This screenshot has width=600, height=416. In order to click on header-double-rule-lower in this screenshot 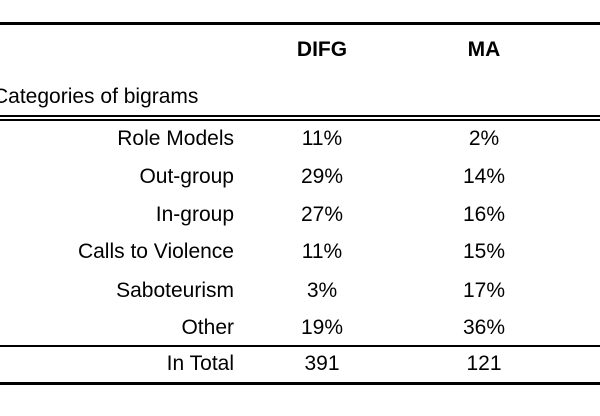, I will do `click(300, 120)`.